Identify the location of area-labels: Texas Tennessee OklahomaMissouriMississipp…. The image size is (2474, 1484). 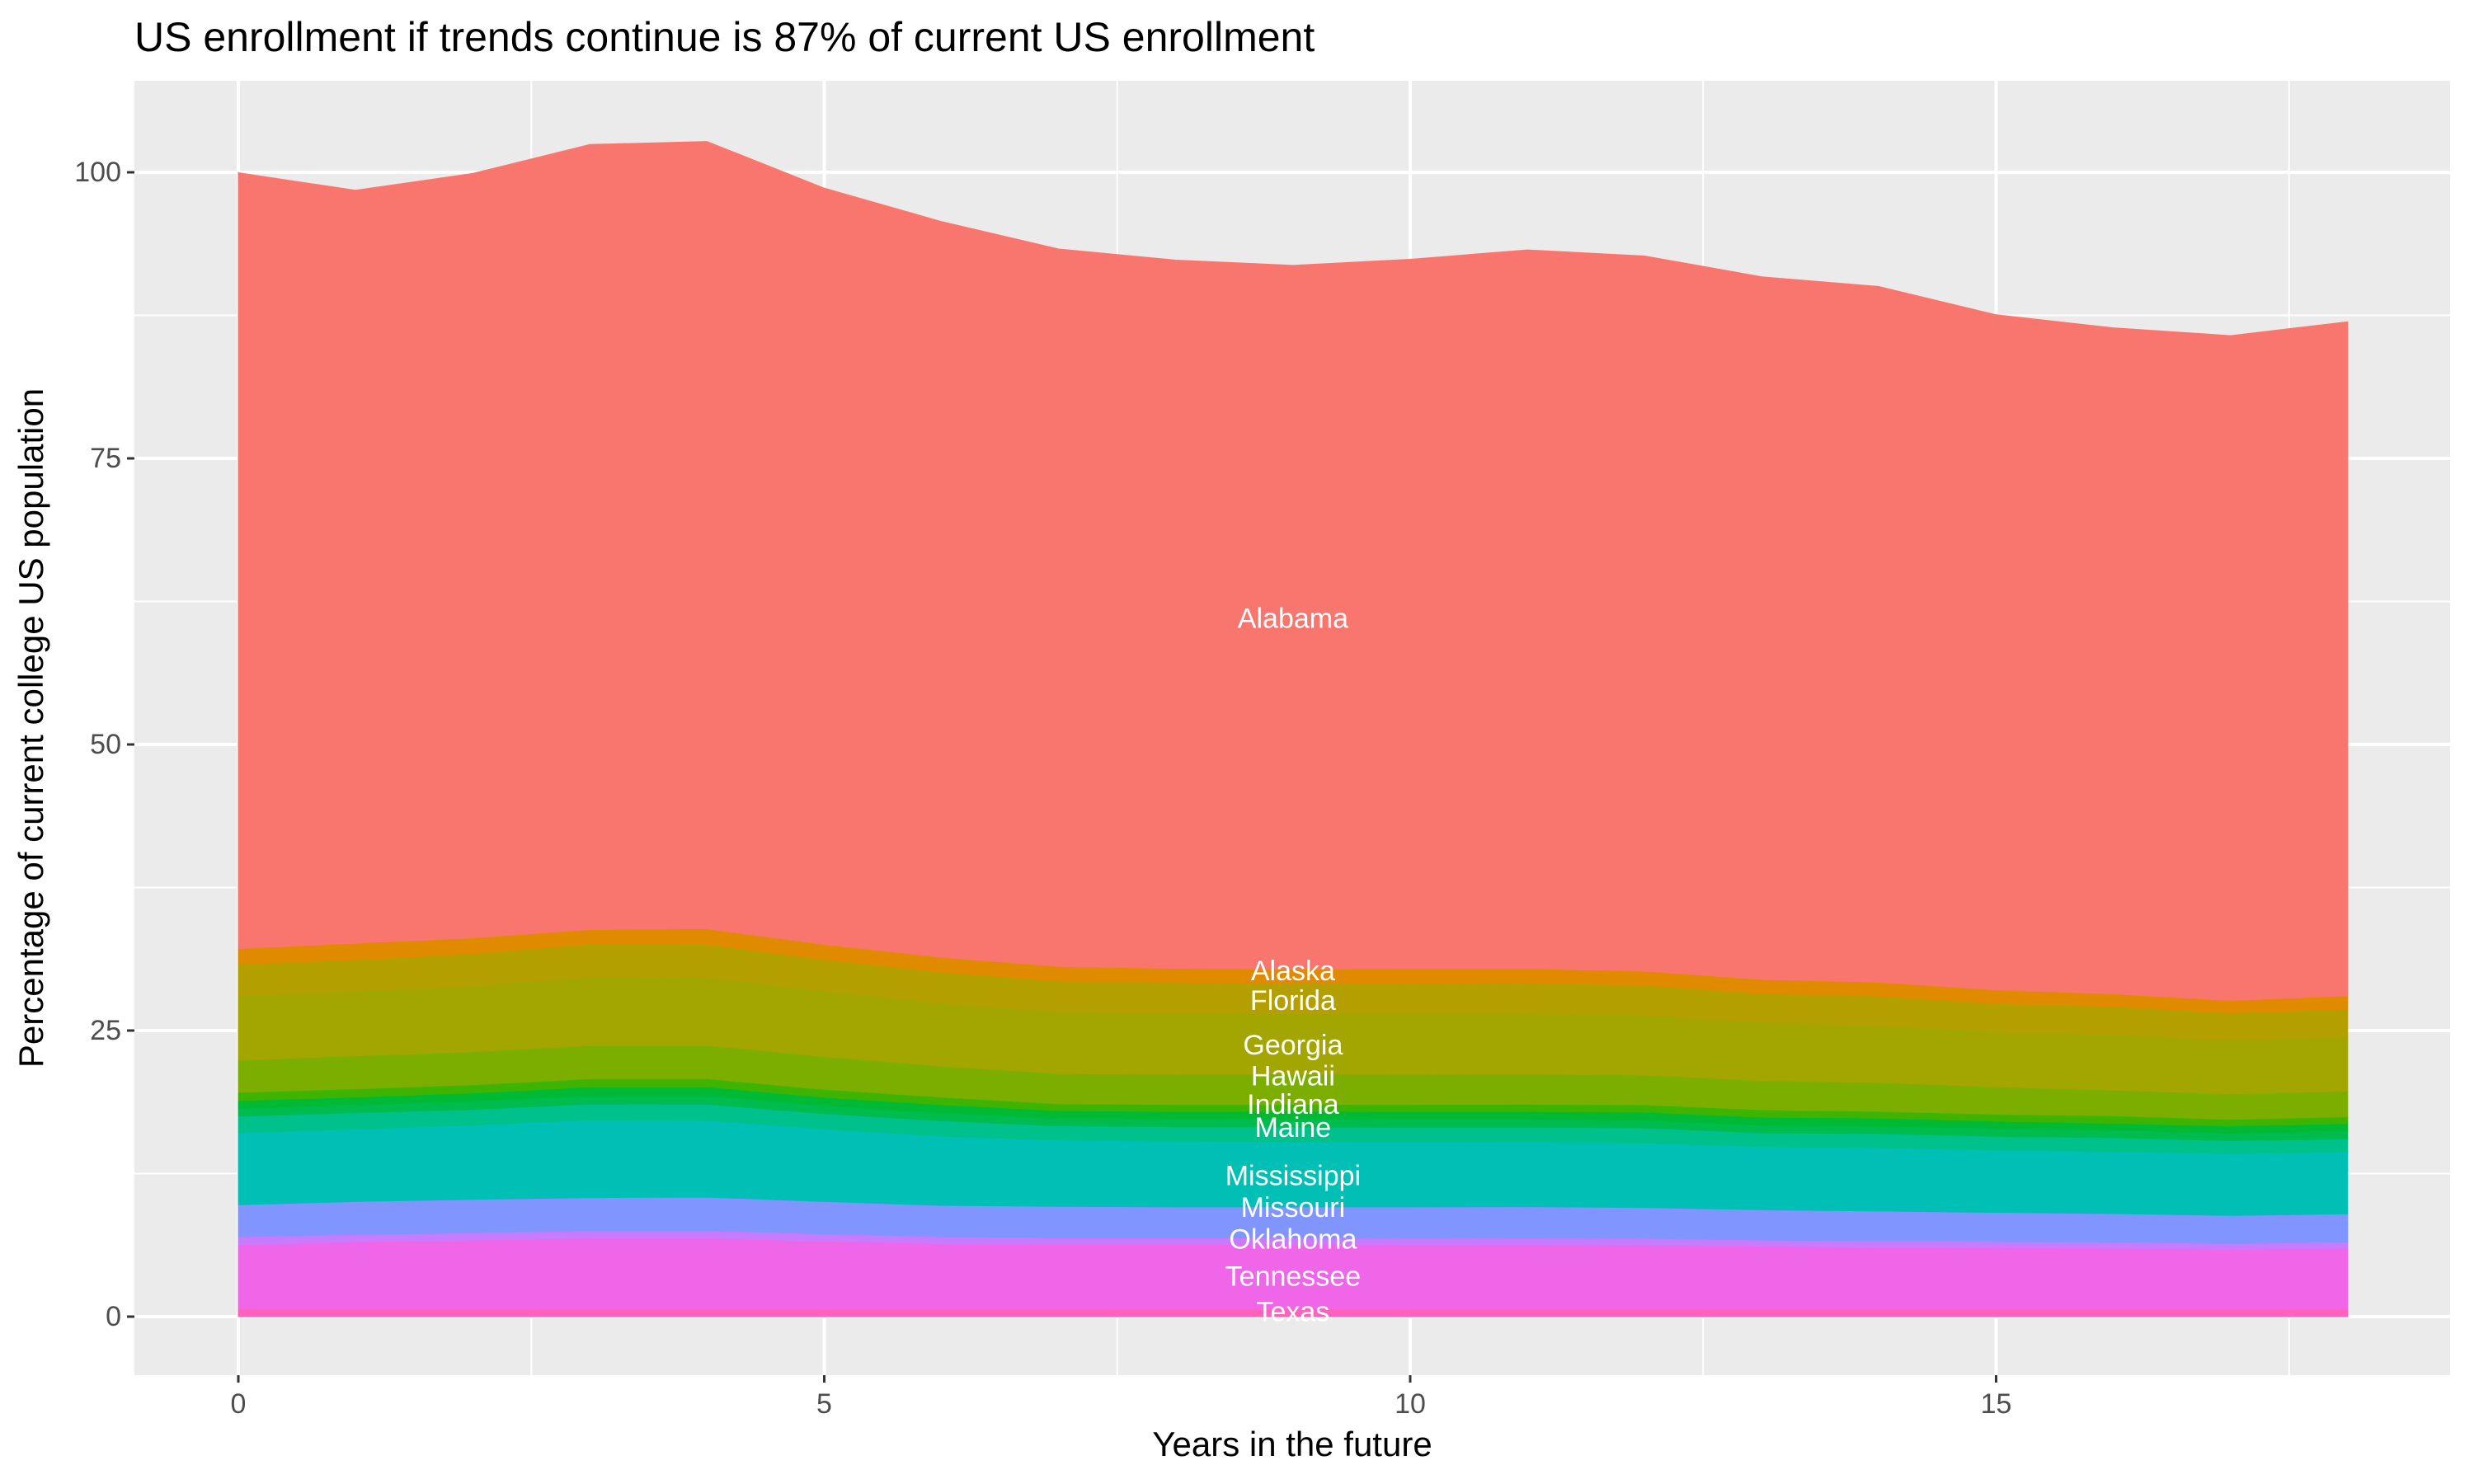
(1293, 965).